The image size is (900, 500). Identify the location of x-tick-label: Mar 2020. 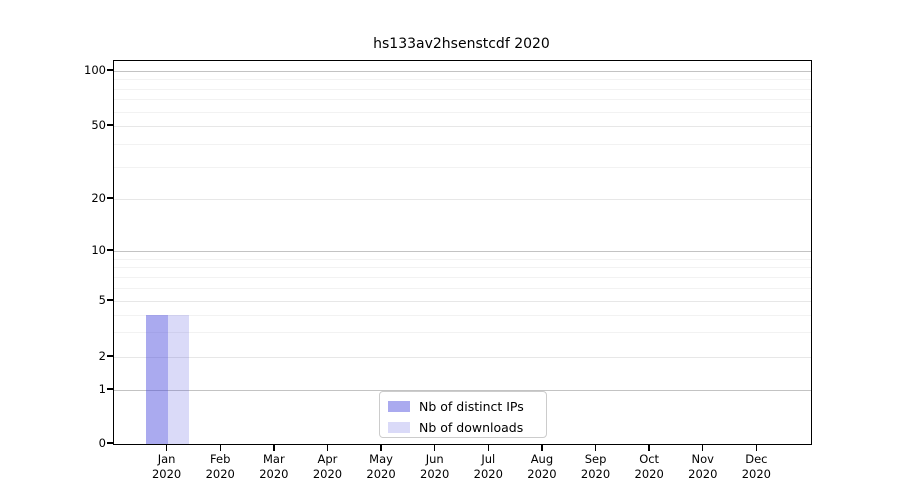
(274, 467).